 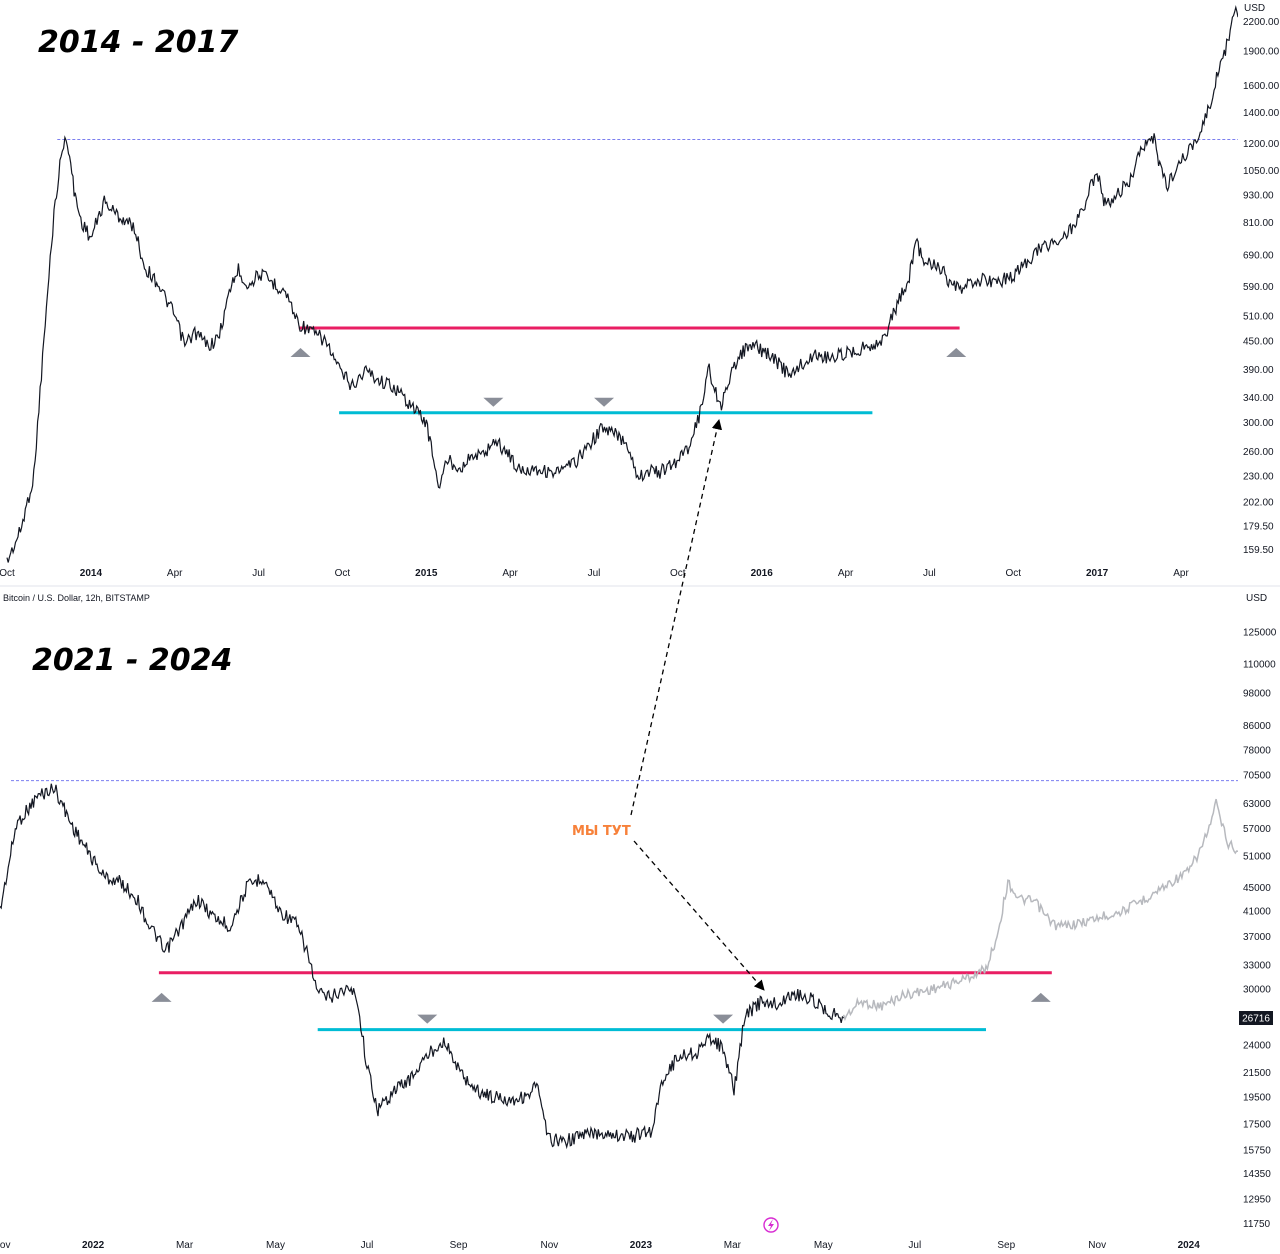 What do you see at coordinates (771, 1225) in the screenshot?
I see `lightning-icon` at bounding box center [771, 1225].